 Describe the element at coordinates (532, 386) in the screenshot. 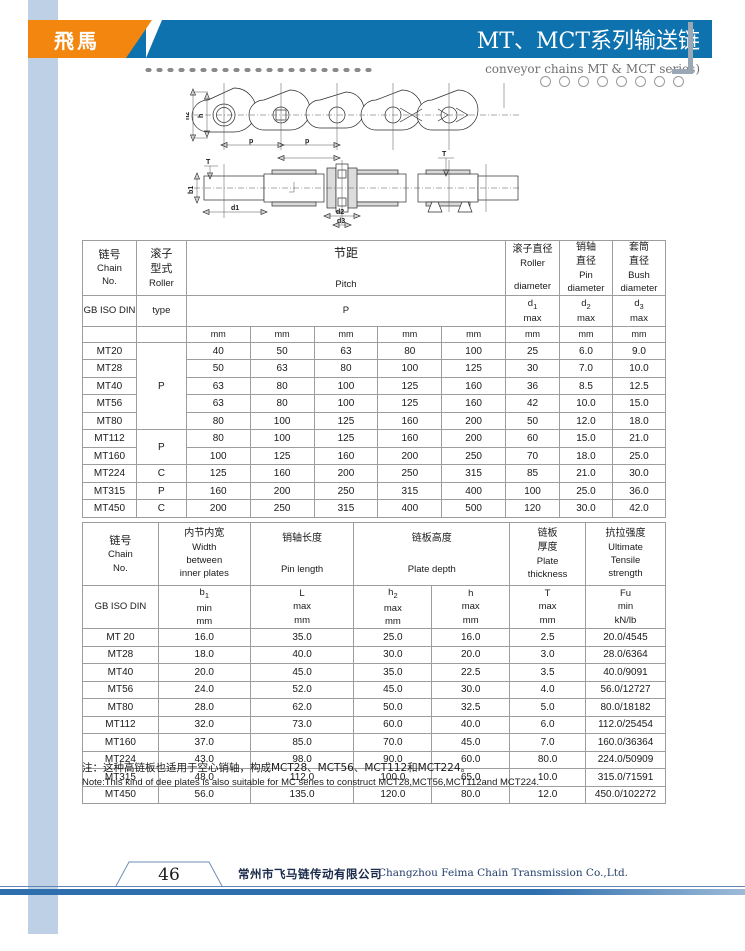

I see `cell-d1: 36` at that location.